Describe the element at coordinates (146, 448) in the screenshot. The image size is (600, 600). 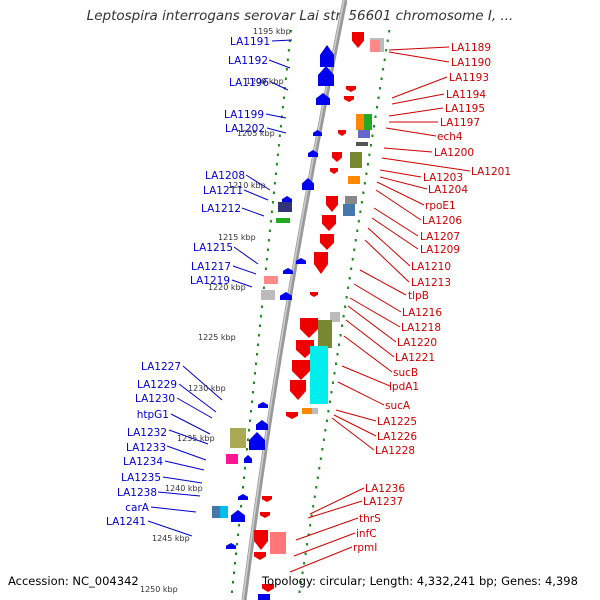
I see `gene-label-left: LA1233` at that location.